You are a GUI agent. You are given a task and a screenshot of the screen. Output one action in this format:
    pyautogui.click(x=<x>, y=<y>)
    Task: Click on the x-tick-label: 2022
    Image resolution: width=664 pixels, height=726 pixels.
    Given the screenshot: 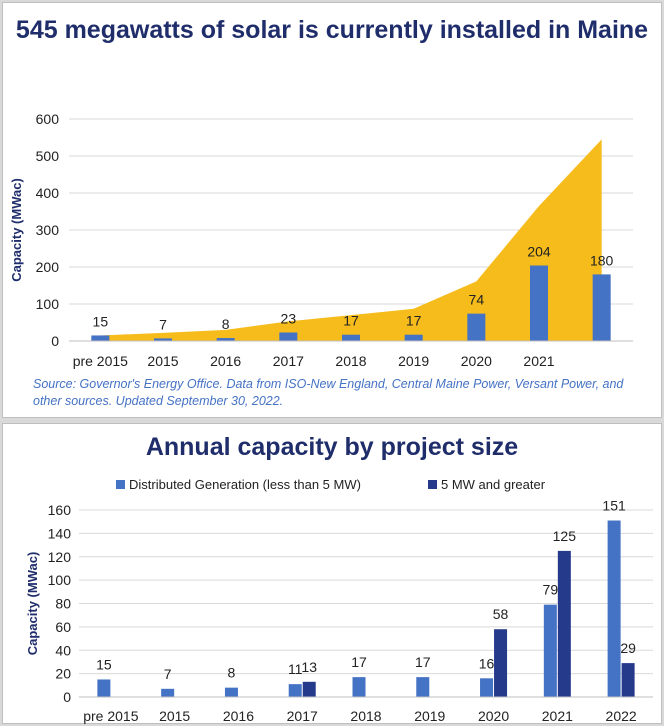 What is the action you would take?
    pyautogui.click(x=621, y=716)
    